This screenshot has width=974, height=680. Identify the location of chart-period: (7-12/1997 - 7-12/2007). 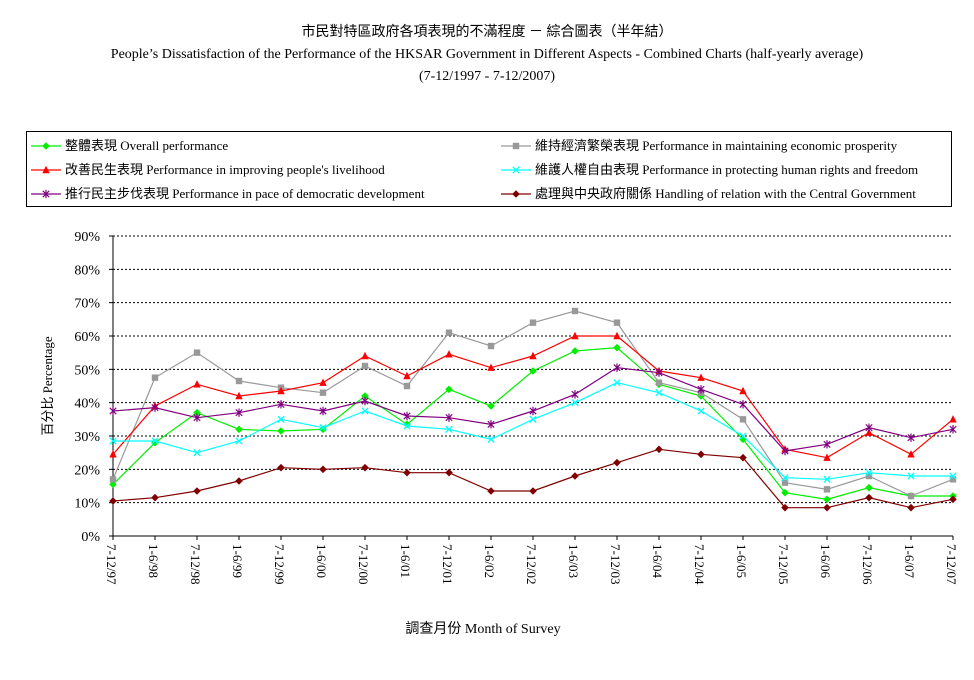
(487, 76).